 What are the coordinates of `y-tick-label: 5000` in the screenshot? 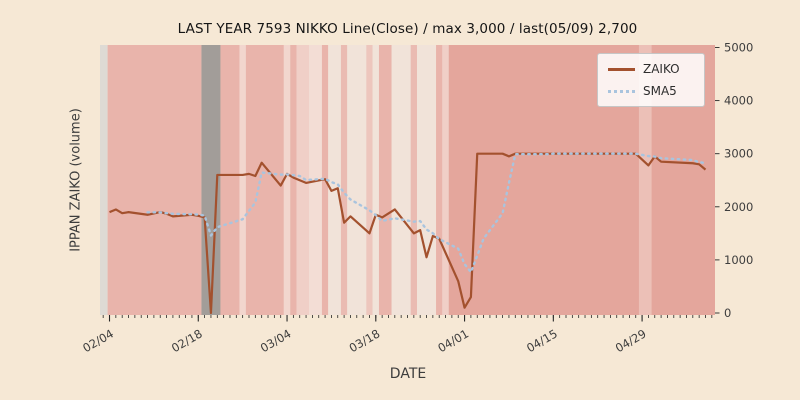 It's located at (738, 48).